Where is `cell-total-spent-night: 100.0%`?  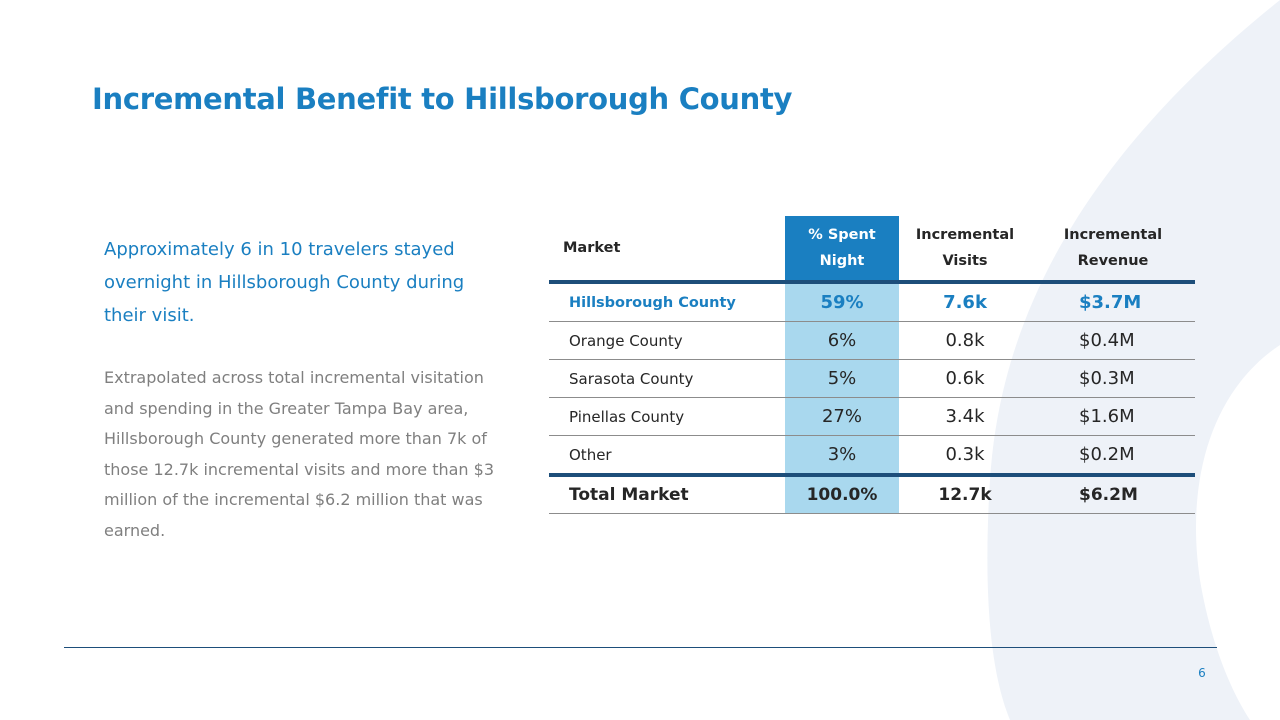 cell-total-spent-night: 100.0% is located at coordinates (842, 494).